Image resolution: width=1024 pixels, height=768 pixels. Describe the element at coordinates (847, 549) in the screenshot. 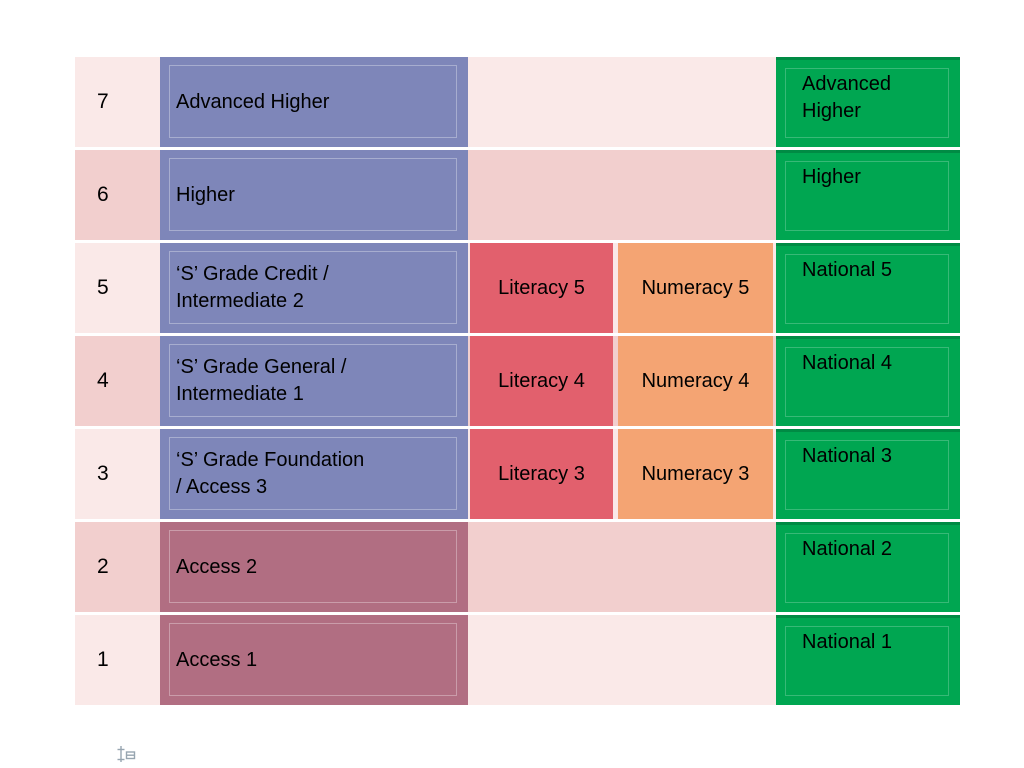

I see `national-label: National 2` at that location.